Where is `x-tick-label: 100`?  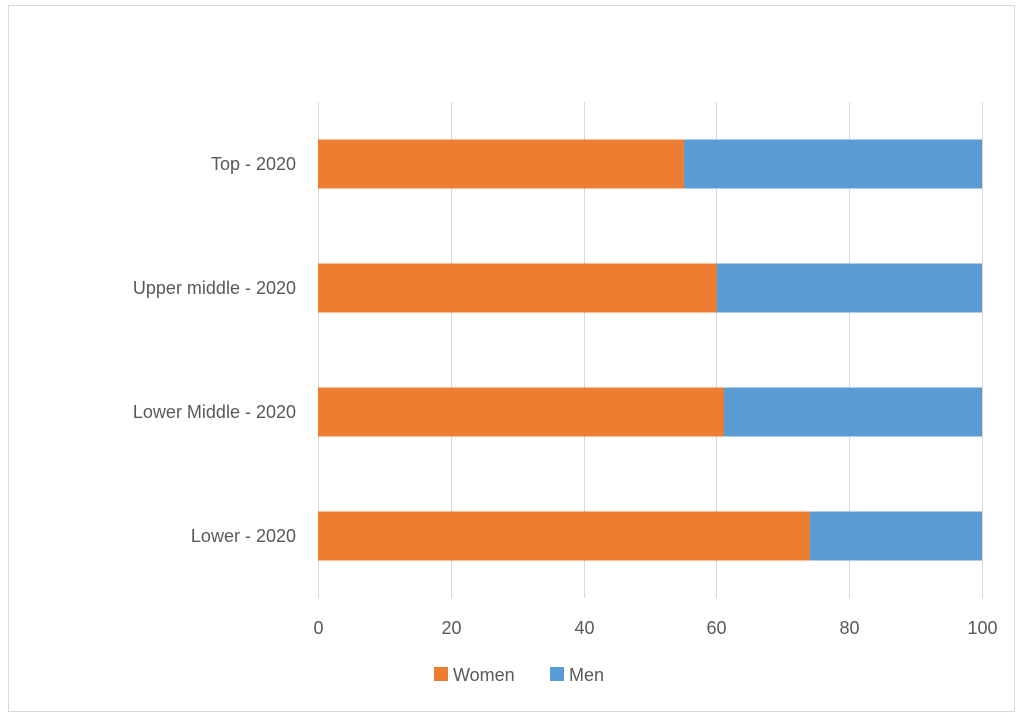 x-tick-label: 100 is located at coordinates (982, 628).